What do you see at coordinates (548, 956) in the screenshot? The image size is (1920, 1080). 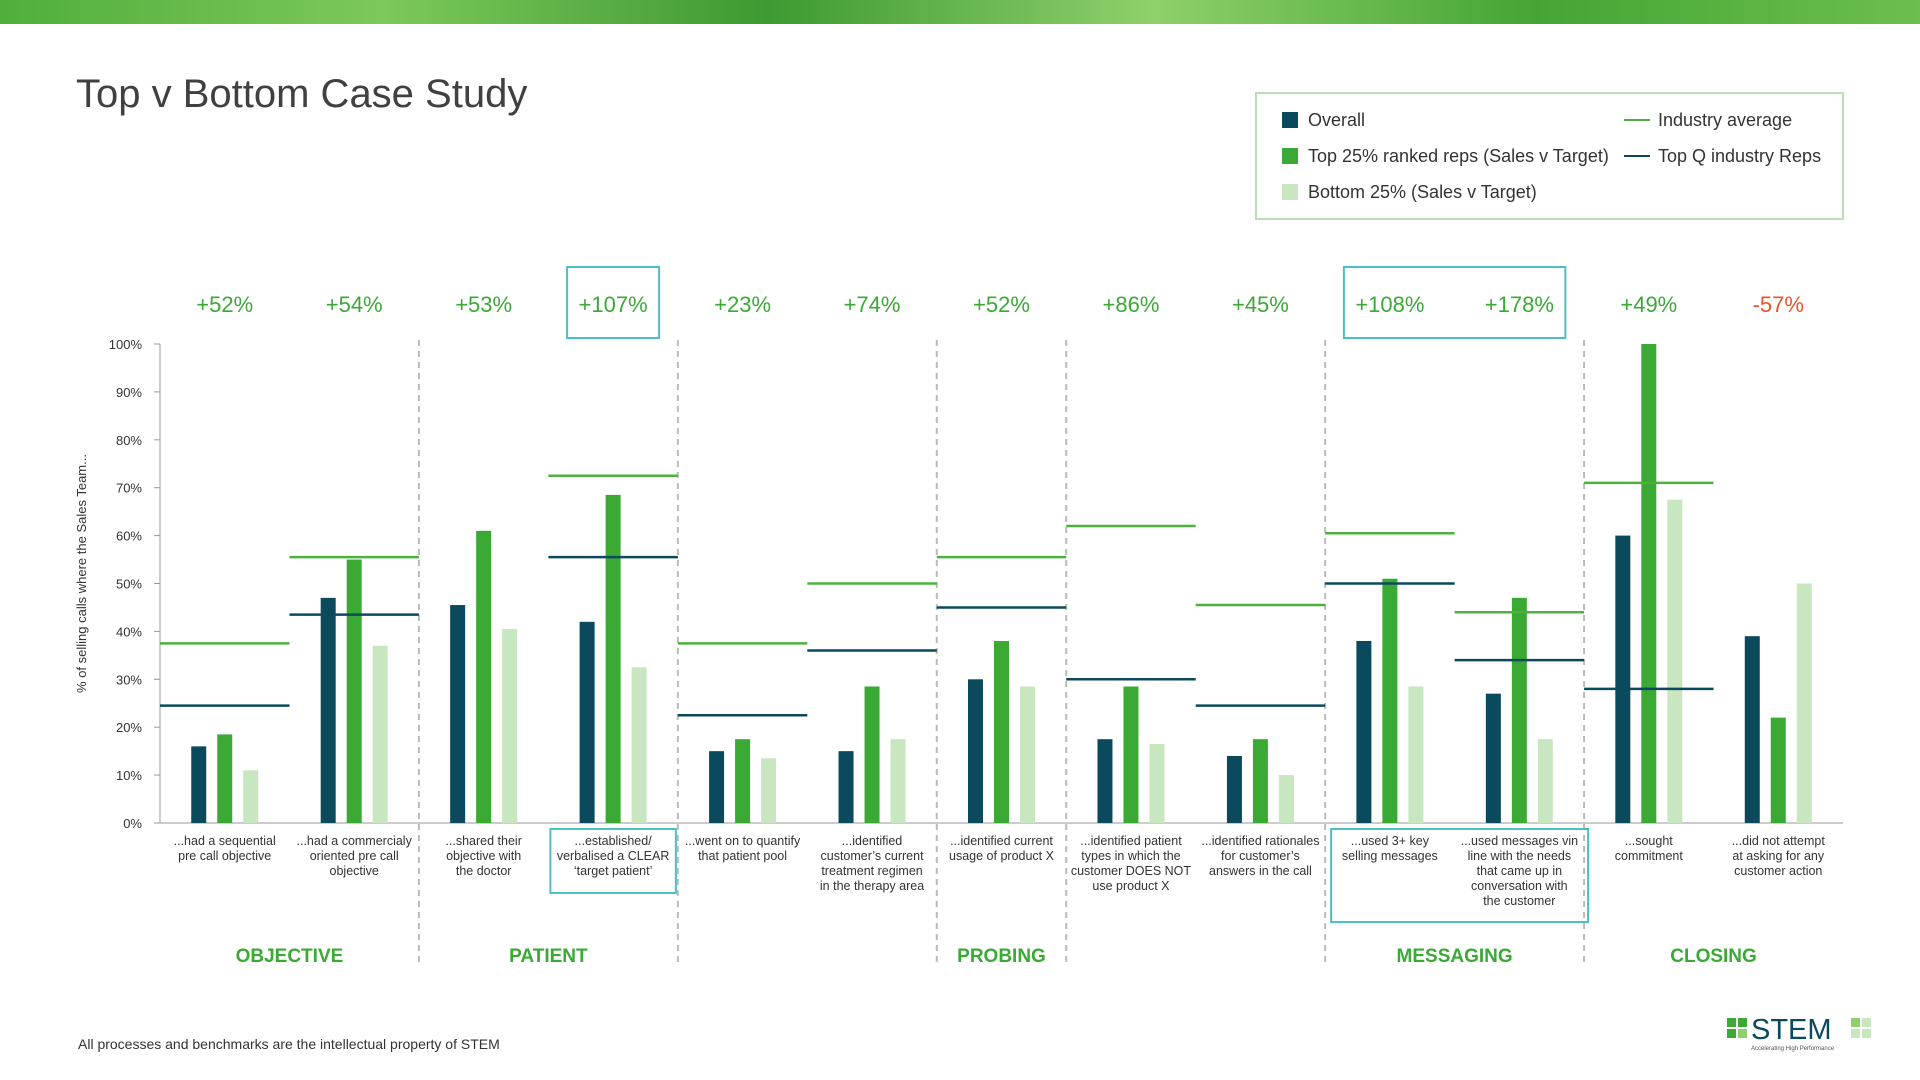 I see `group-label: PATIENT` at bounding box center [548, 956].